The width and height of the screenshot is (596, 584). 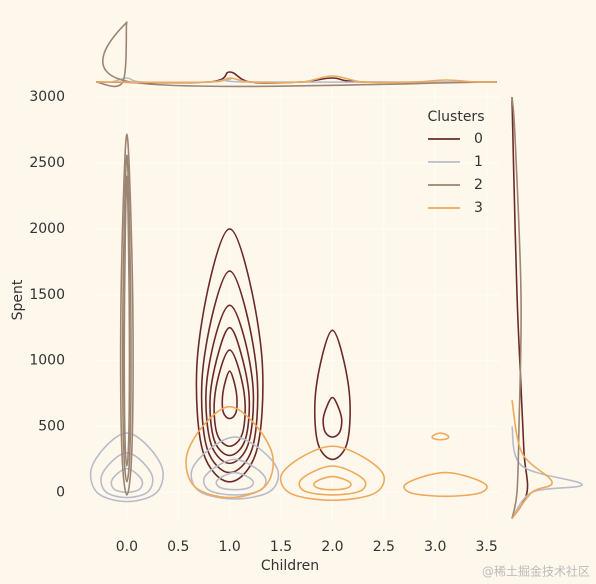 I want to click on y-tick-label: 3000, so click(x=47, y=97).